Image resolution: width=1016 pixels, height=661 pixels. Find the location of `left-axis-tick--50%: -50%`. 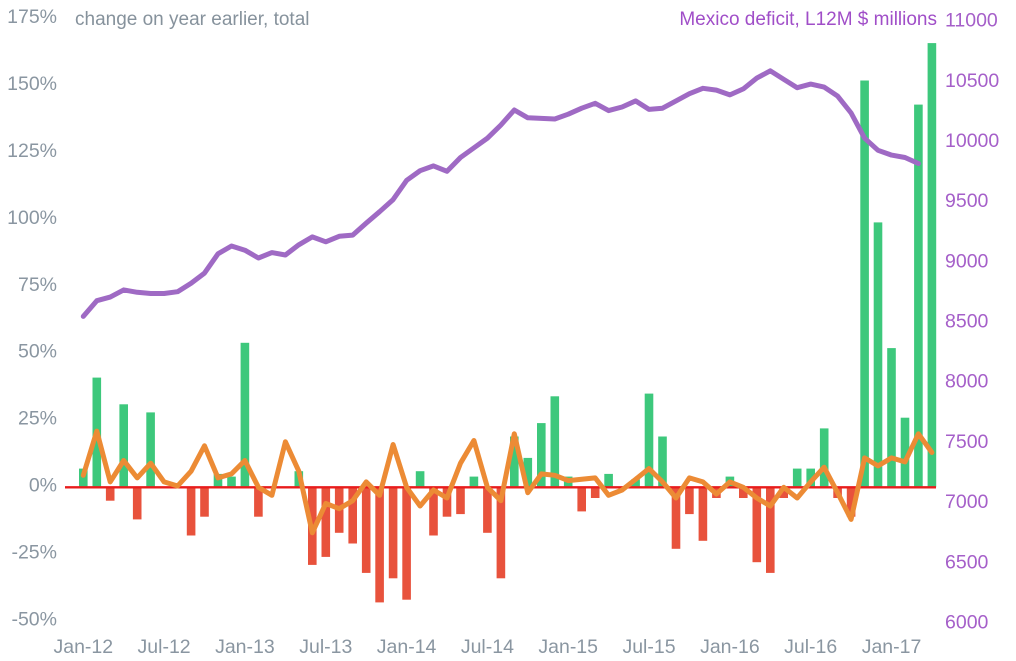

left-axis-tick--50%: -50% is located at coordinates (34, 619).